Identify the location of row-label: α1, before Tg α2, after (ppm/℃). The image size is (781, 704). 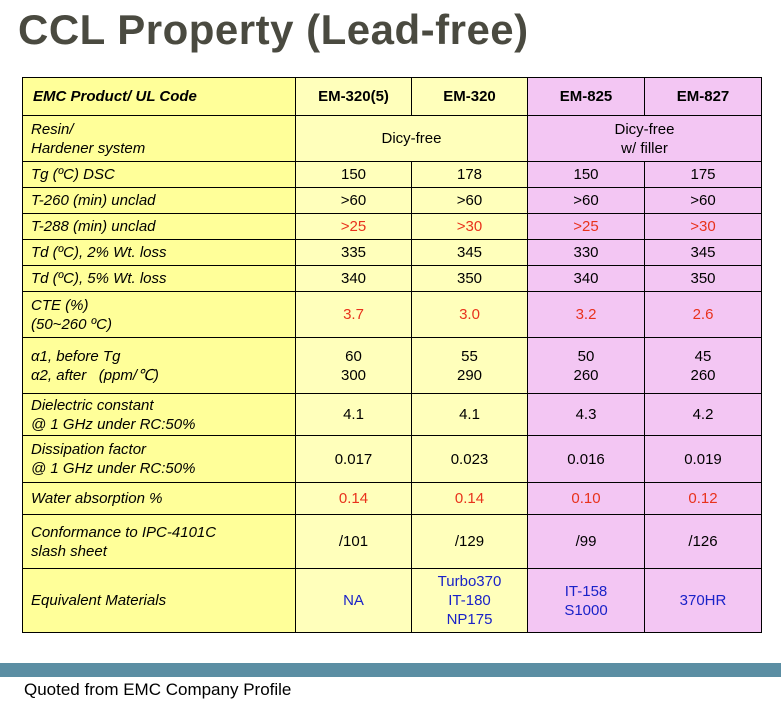
(159, 365).